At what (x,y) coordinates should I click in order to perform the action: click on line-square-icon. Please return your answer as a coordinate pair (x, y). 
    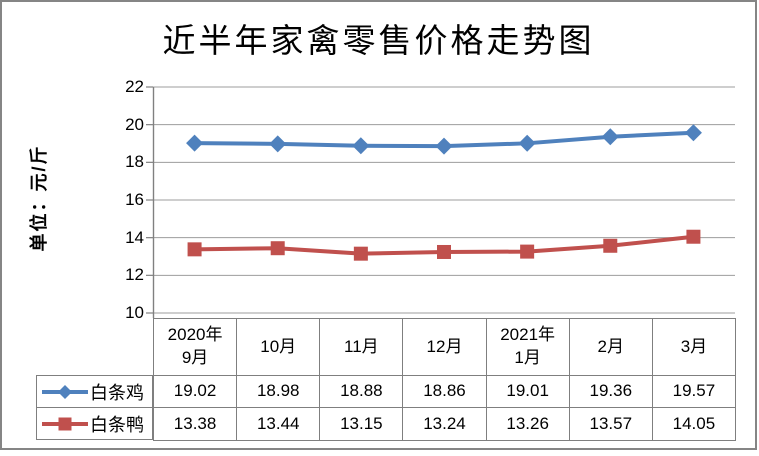
    Looking at the image, I should click on (65, 423).